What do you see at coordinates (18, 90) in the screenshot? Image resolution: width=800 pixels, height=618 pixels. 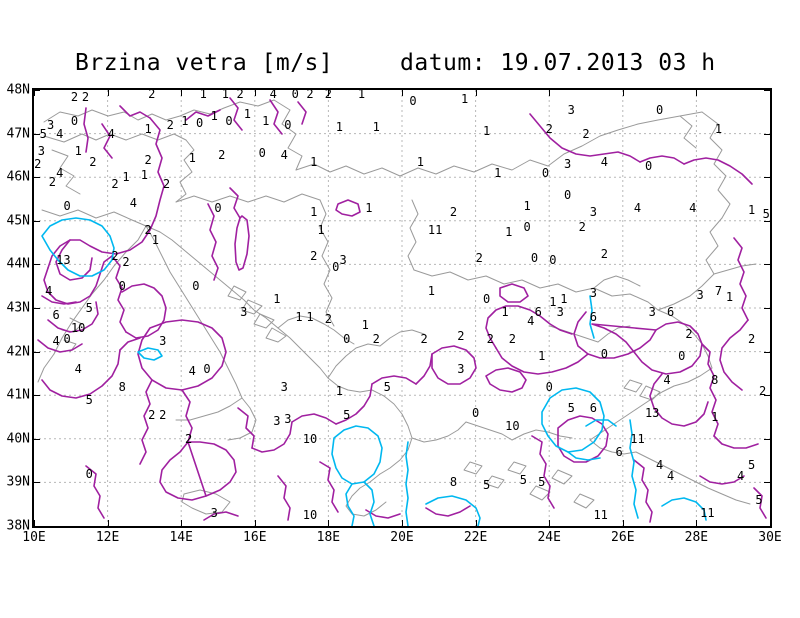 I see `y-axis-tick-label: 48N` at bounding box center [18, 90].